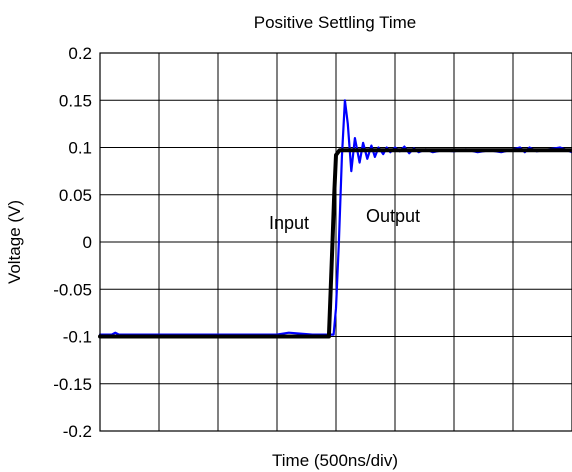 This screenshot has height=472, width=572. I want to click on y-tick-label: 0.1, so click(80, 148).